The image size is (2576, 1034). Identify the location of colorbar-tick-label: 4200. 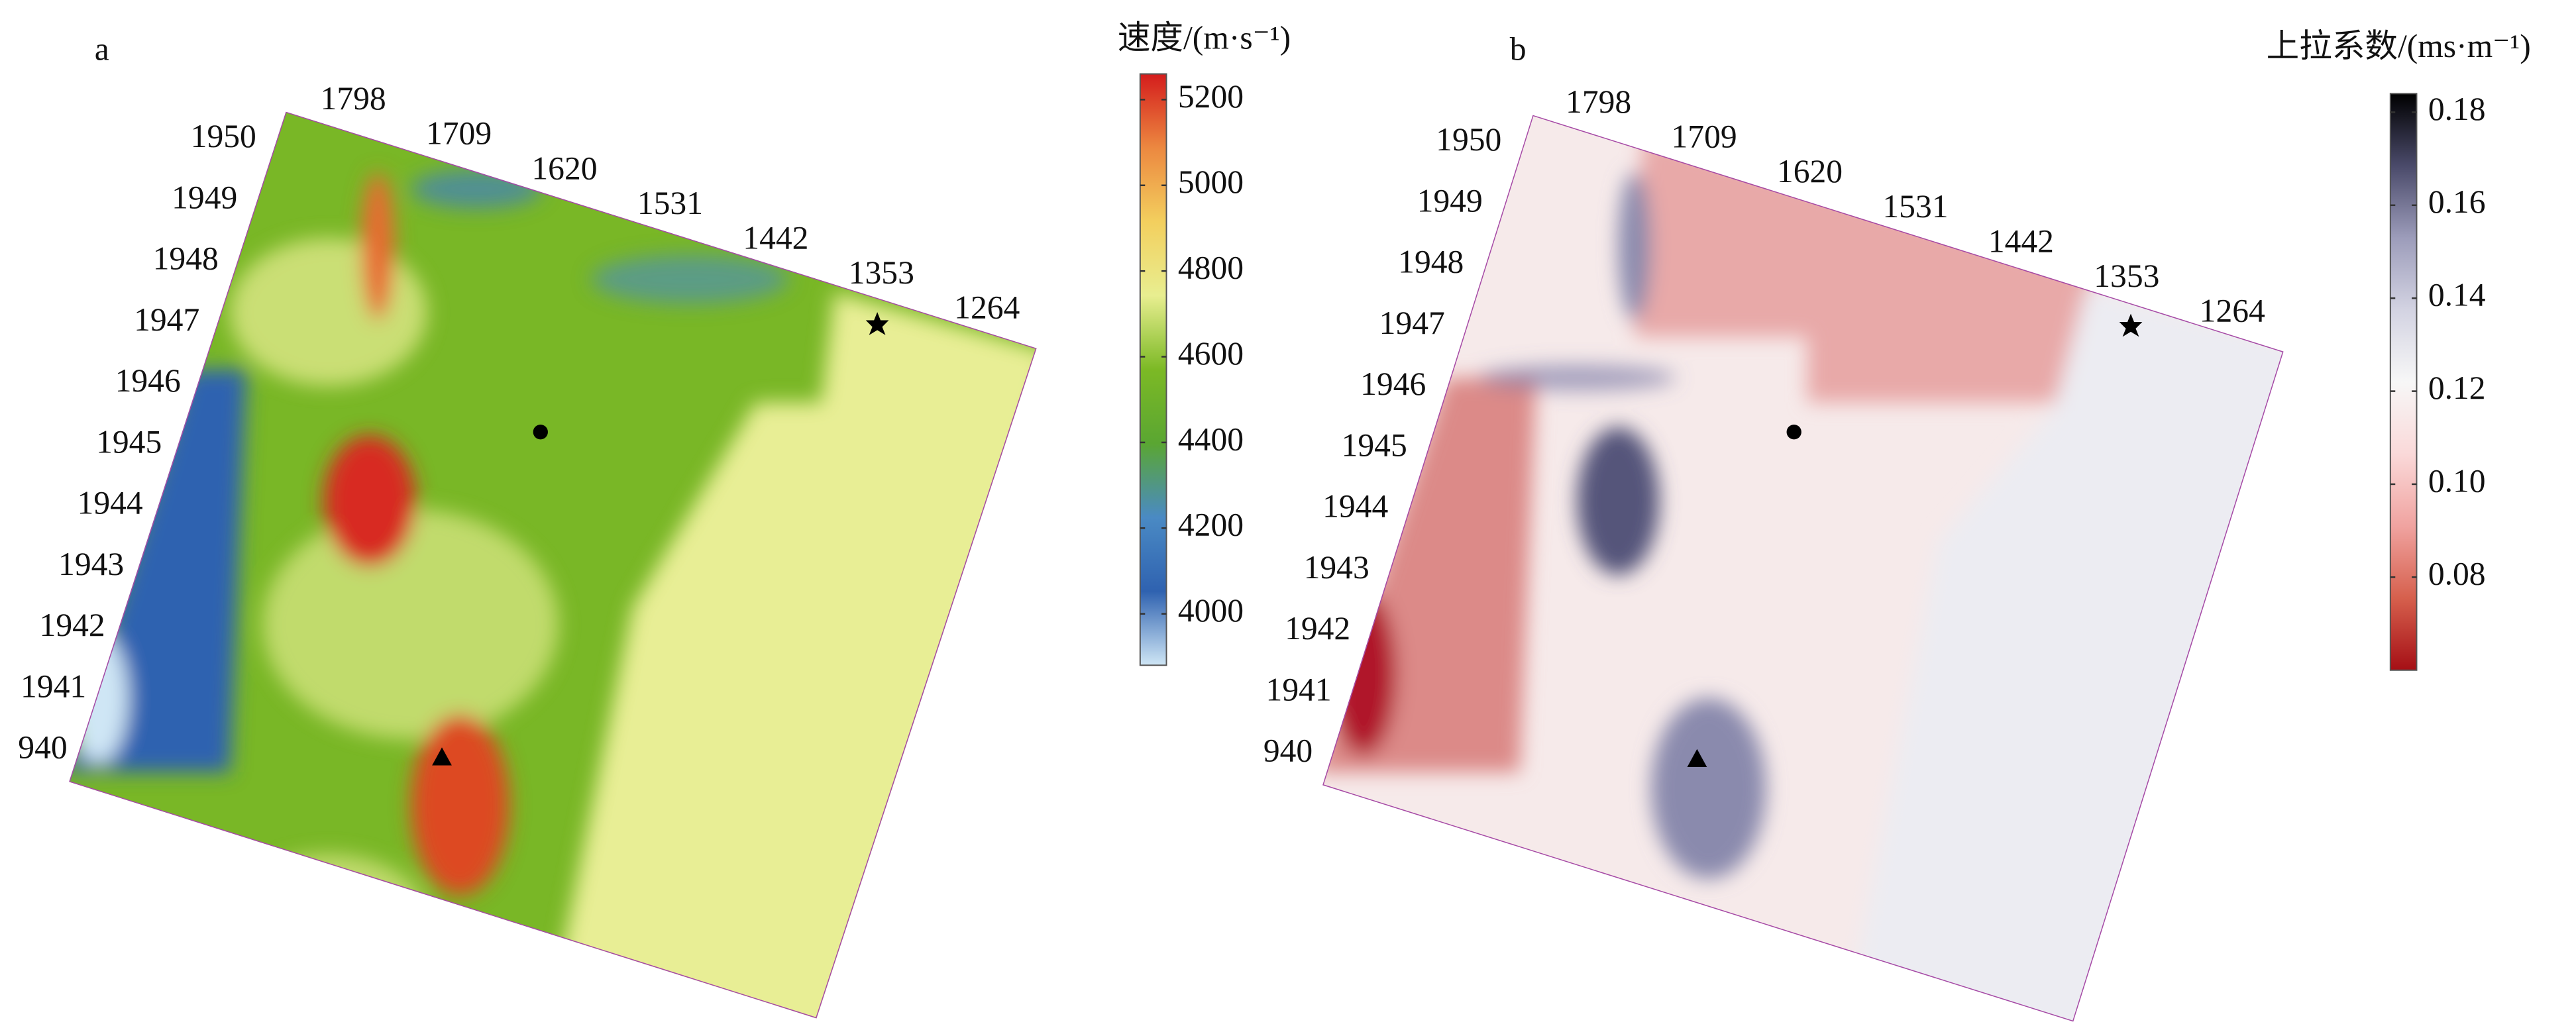
(1211, 525).